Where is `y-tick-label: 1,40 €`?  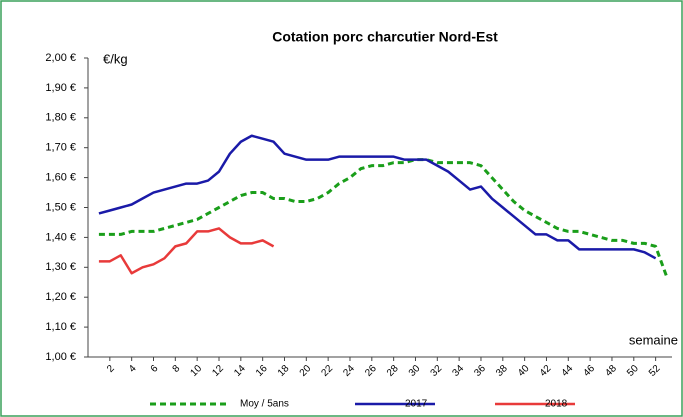 y-tick-label: 1,40 € is located at coordinates (60, 237).